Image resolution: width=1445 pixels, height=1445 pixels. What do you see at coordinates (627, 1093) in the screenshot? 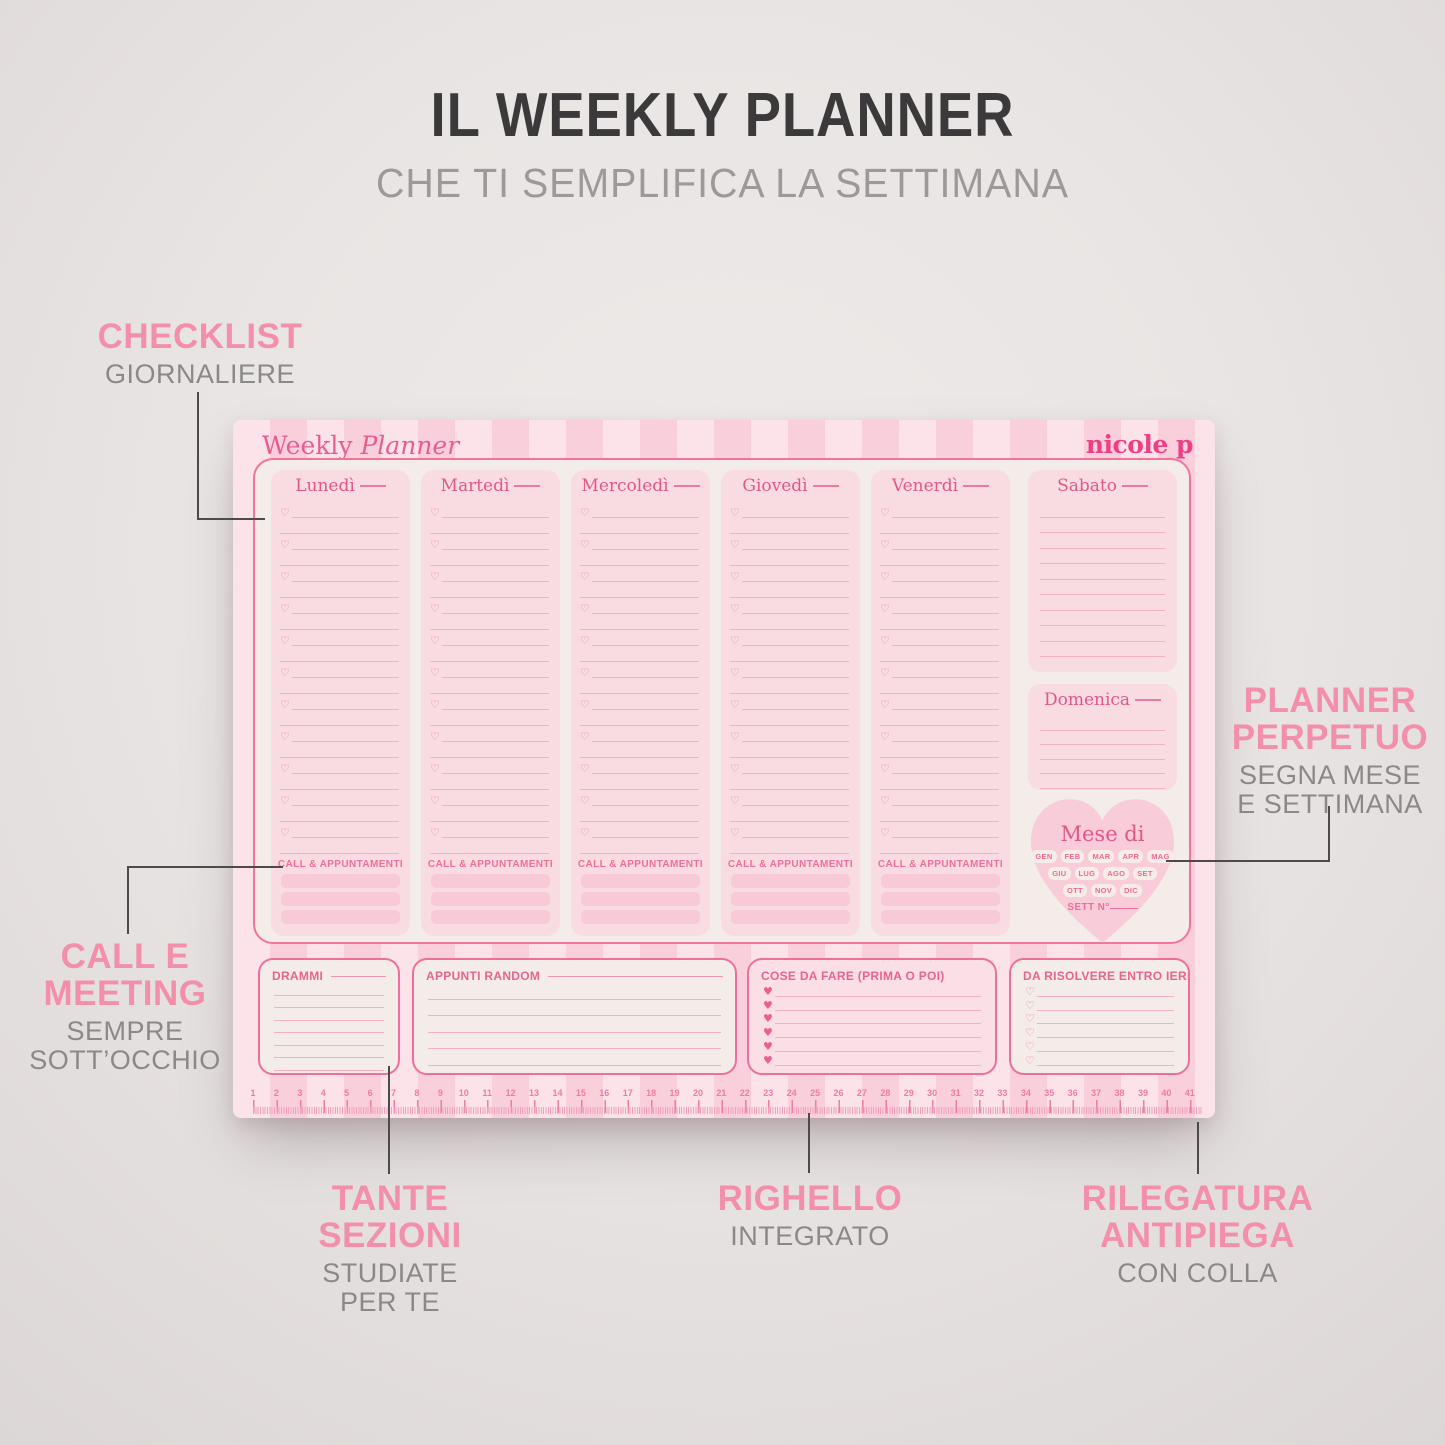
I see `ruler-number: 17` at bounding box center [627, 1093].